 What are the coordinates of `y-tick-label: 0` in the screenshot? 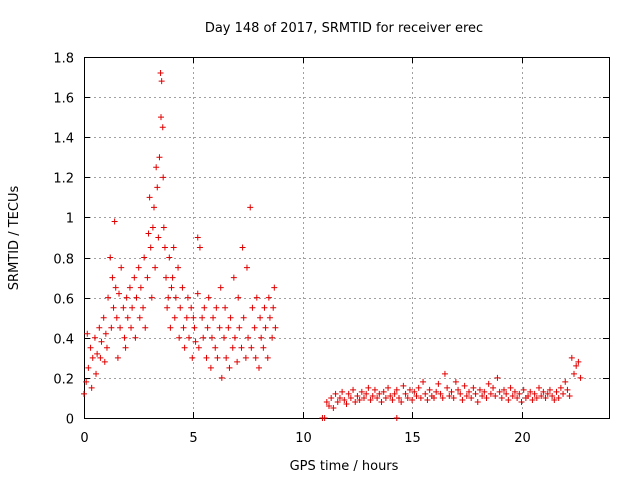 It's located at (70, 420).